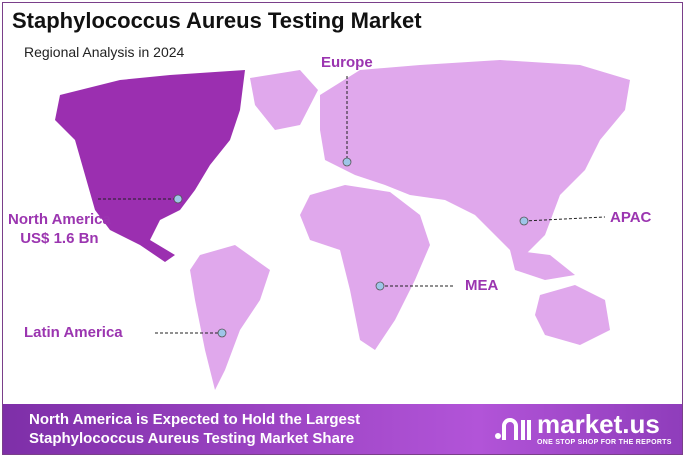 The height and width of the screenshot is (457, 685). I want to click on market-us-logo: market.us ONE STOP SHOP FOR THE REPORTS, so click(582, 428).